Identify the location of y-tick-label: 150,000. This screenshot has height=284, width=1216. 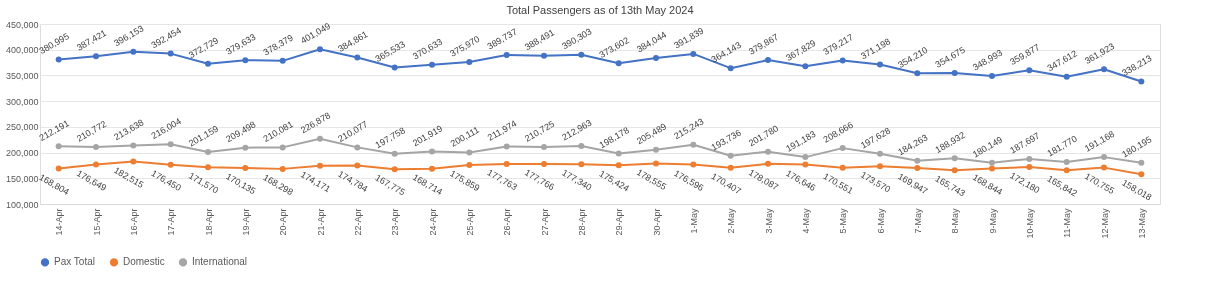
(22, 178).